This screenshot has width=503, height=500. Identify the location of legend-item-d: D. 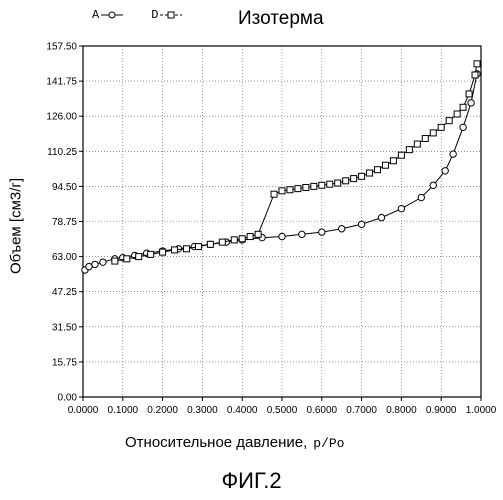
(166, 15).